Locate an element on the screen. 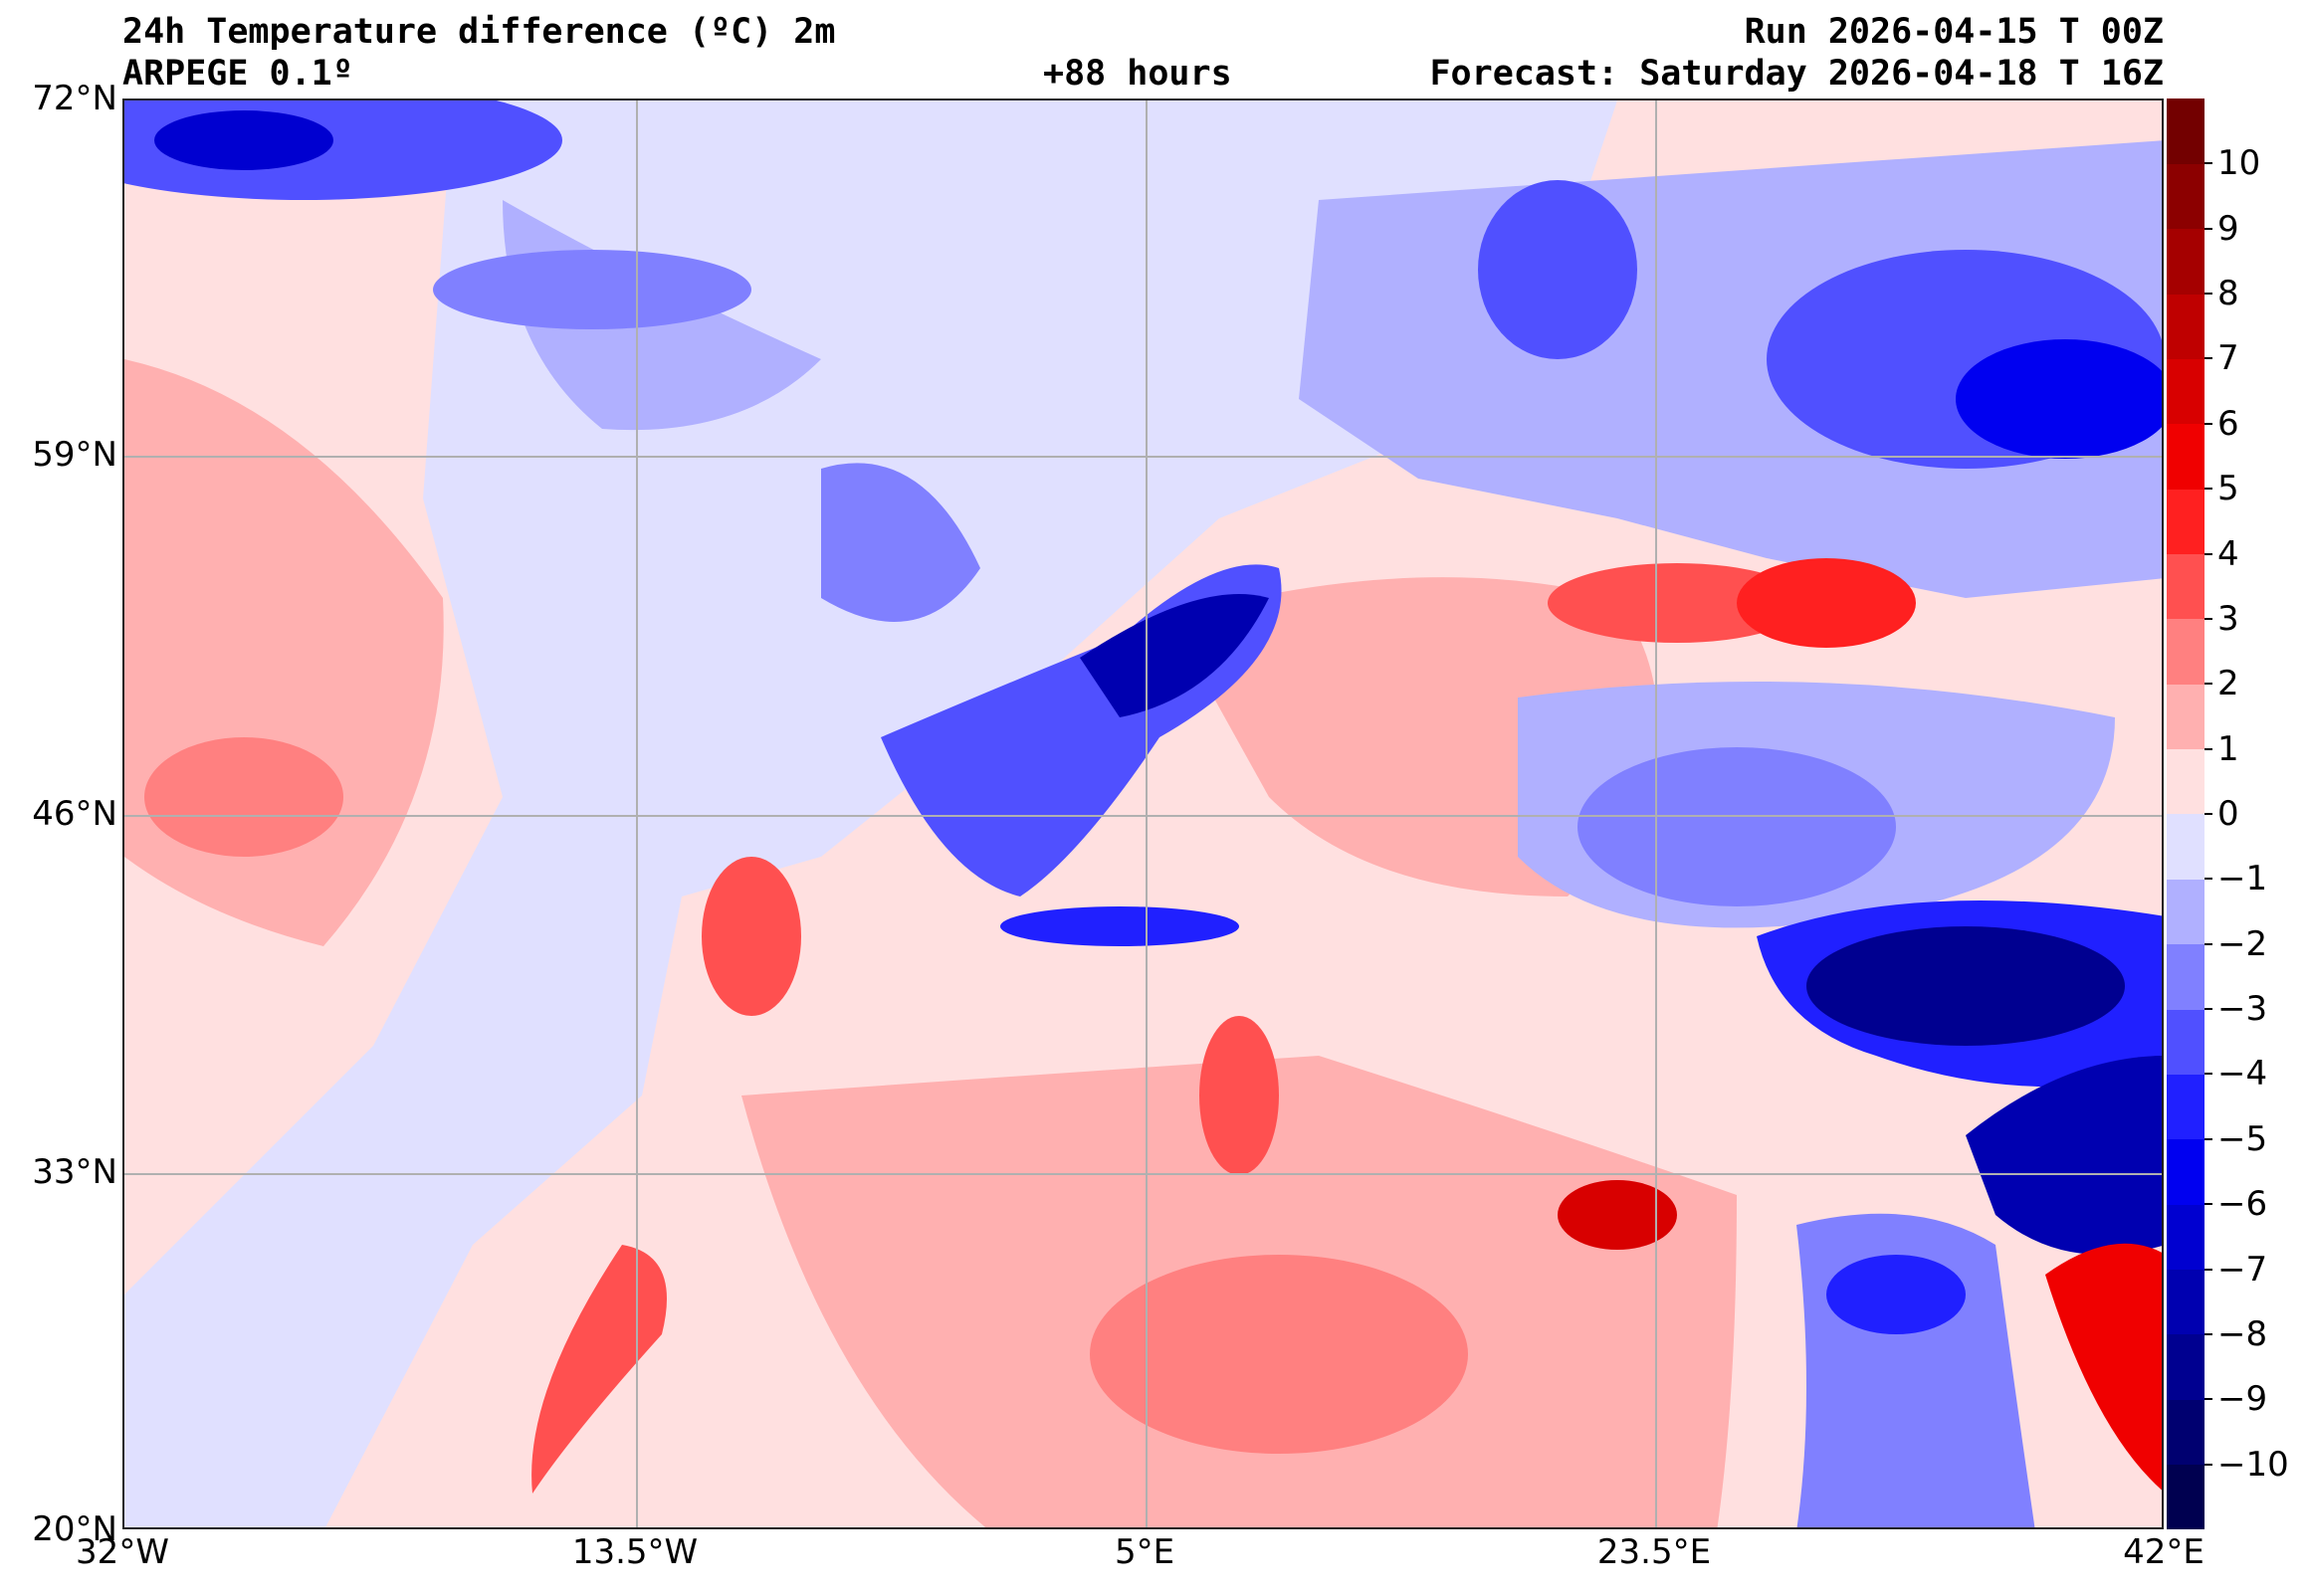 The width and height of the screenshot is (2309, 1596). lat-tick: 72°N is located at coordinates (75, 98).